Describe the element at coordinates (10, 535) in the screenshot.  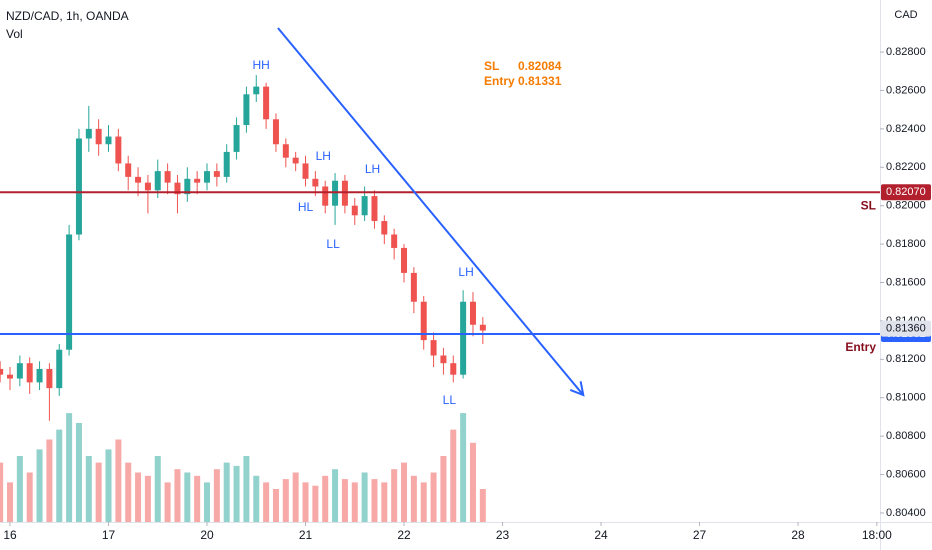
I see `x-tick-label: 16` at that location.